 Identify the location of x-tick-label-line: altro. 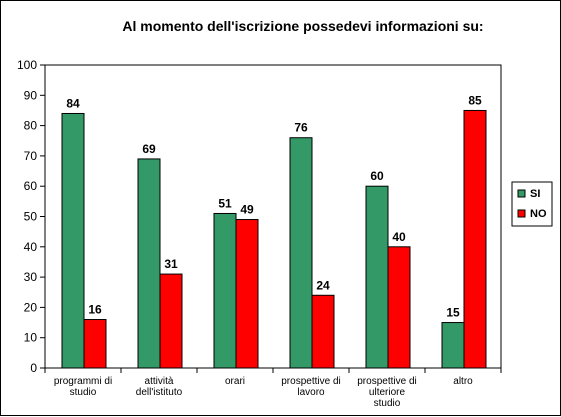
(463, 381).